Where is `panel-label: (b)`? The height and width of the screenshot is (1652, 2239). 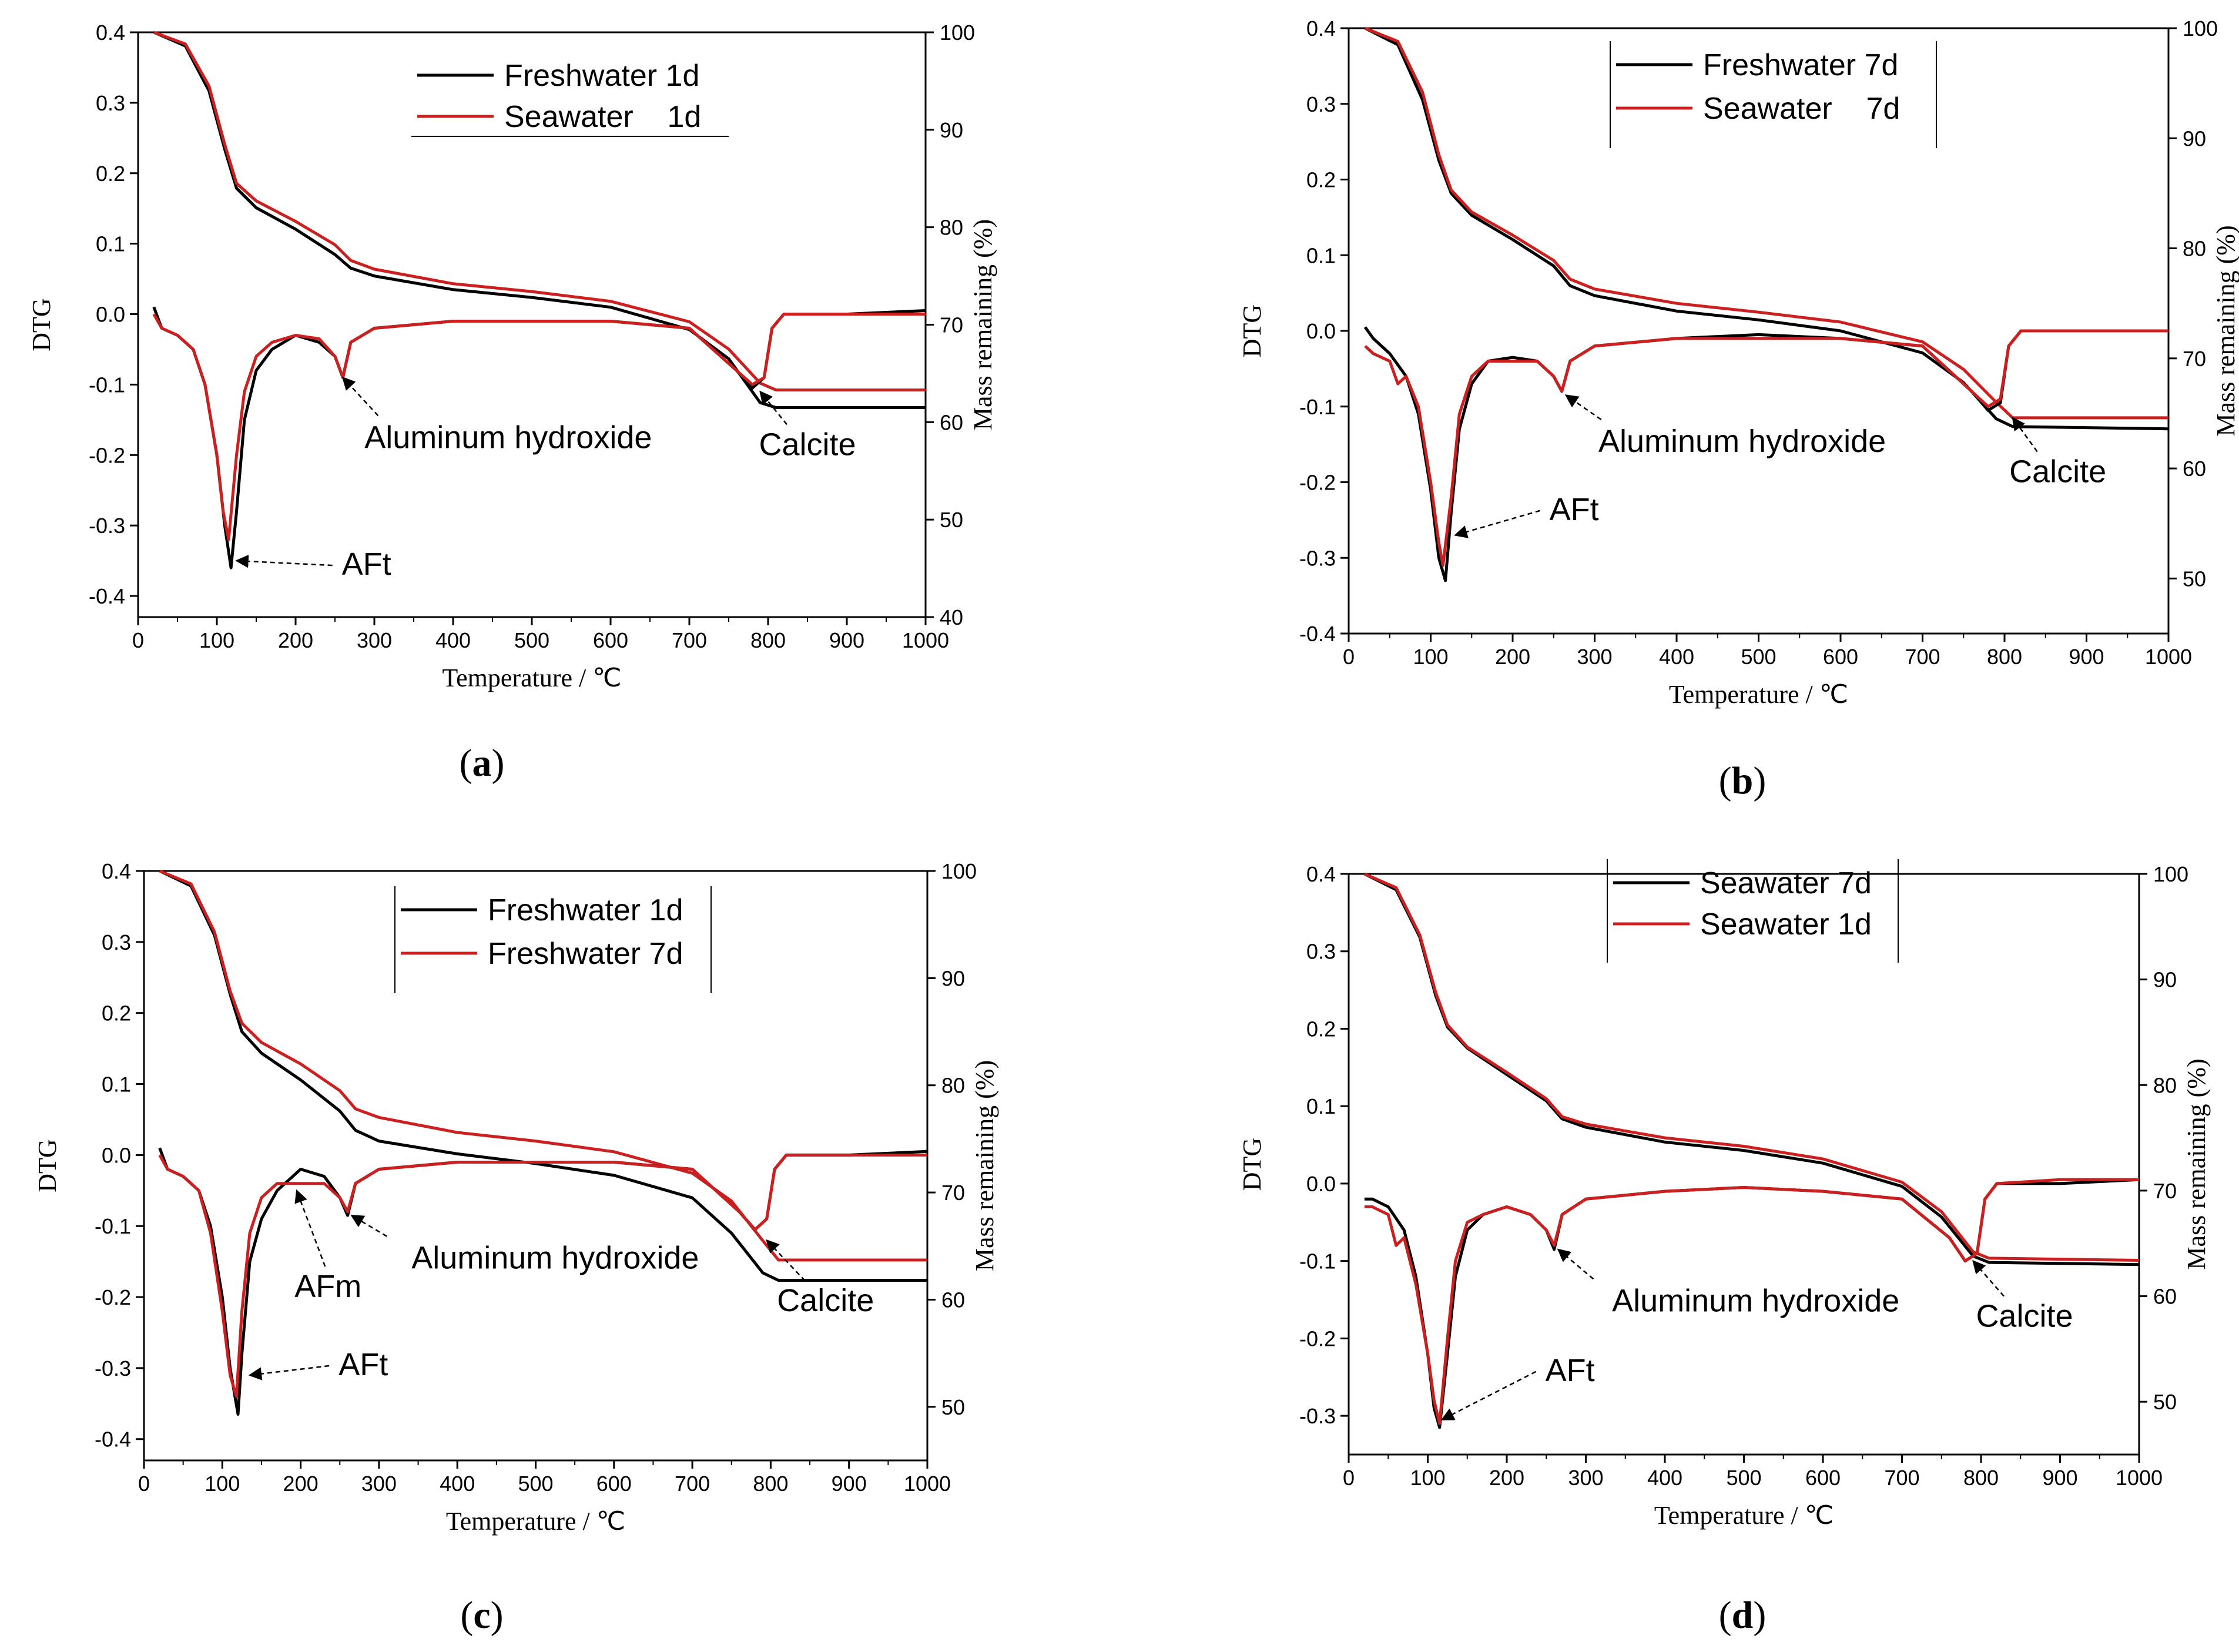 panel-label: (b) is located at coordinates (1743, 781).